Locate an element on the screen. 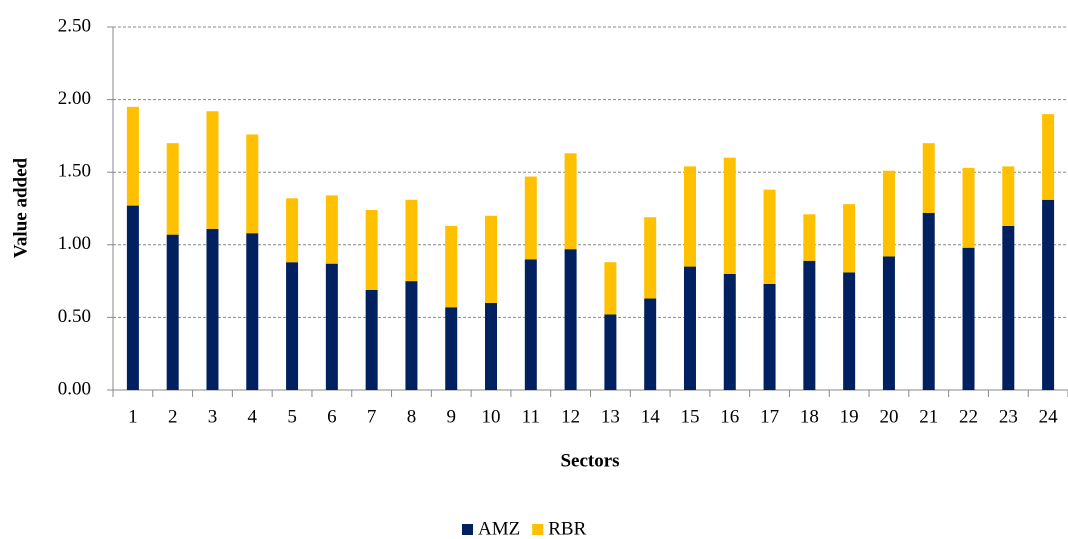 The width and height of the screenshot is (1068, 539). x-tick-label: 3 is located at coordinates (213, 416).